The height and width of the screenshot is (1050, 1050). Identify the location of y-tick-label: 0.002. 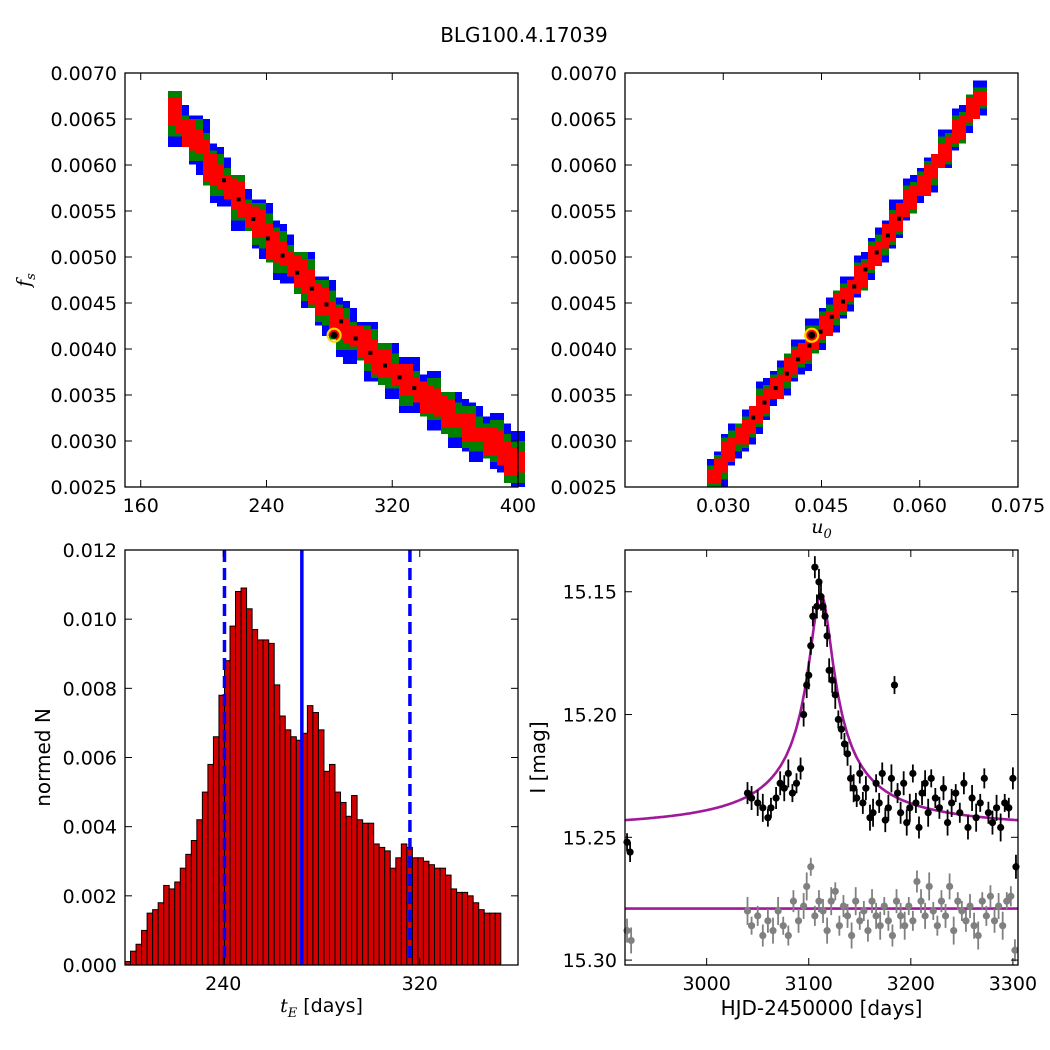
(90, 897).